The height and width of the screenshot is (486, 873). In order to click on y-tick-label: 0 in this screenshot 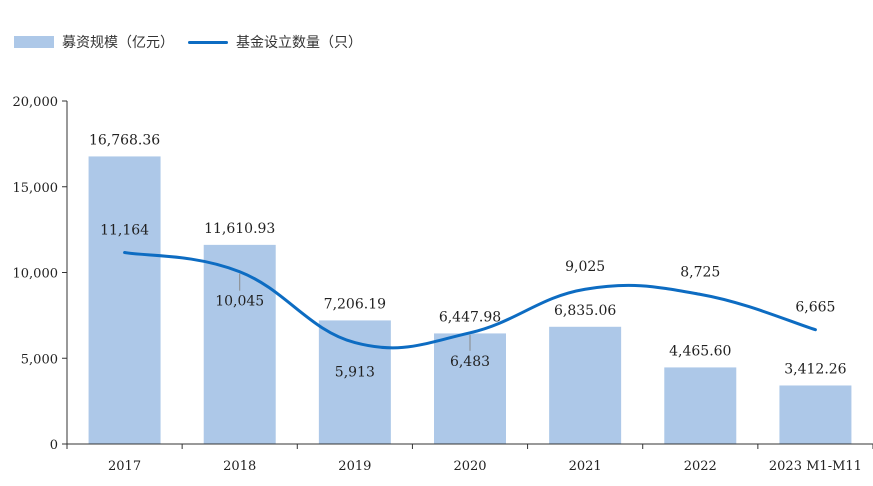, I will do `click(54, 445)`.